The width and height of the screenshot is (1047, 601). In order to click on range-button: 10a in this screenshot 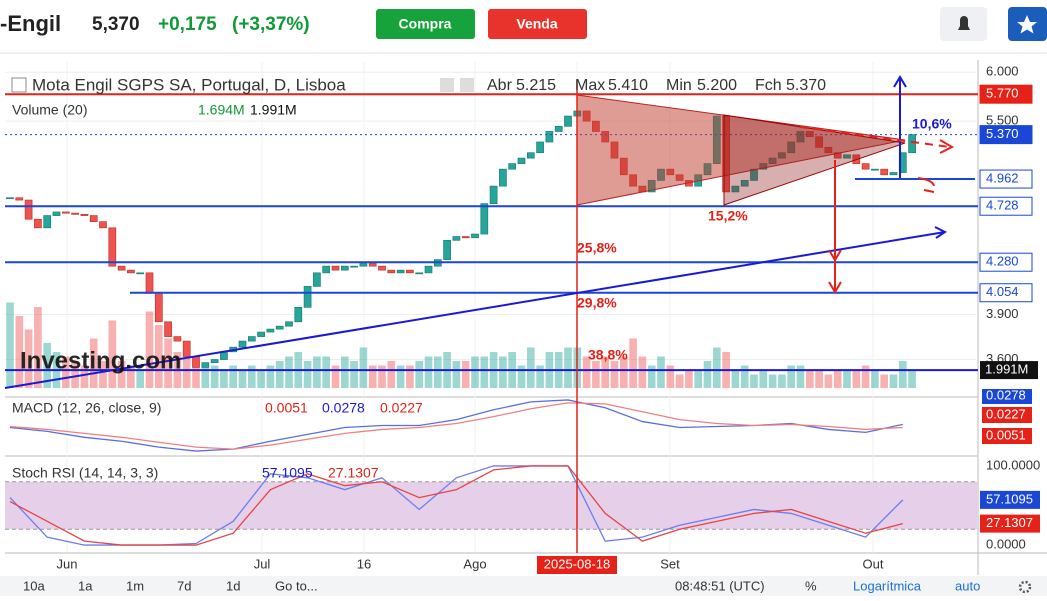, I will do `click(34, 585)`.